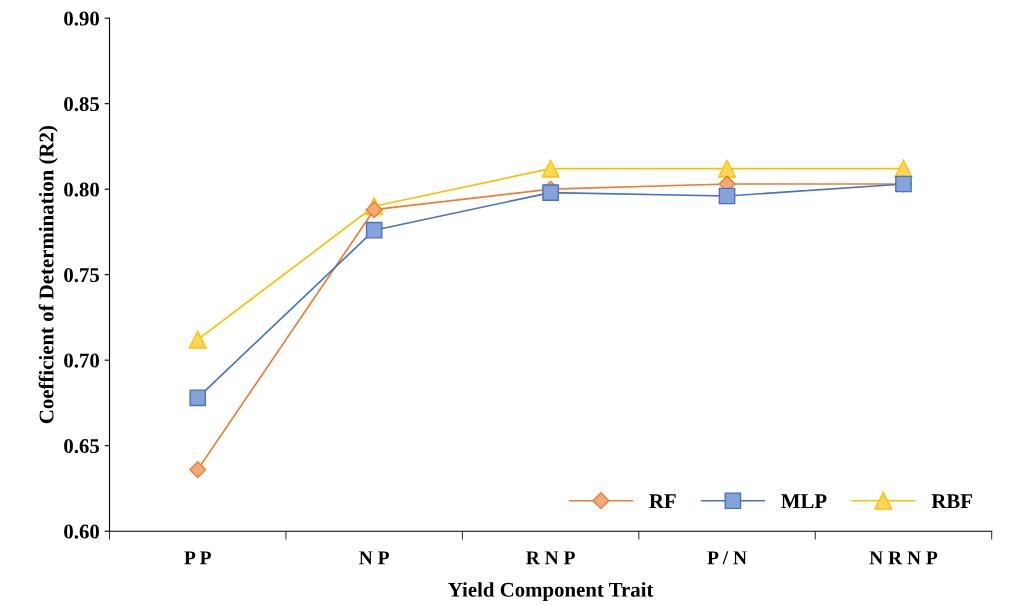 Image resolution: width=1014 pixels, height=605 pixels. I want to click on x-tick-label: N R N P, so click(903, 558).